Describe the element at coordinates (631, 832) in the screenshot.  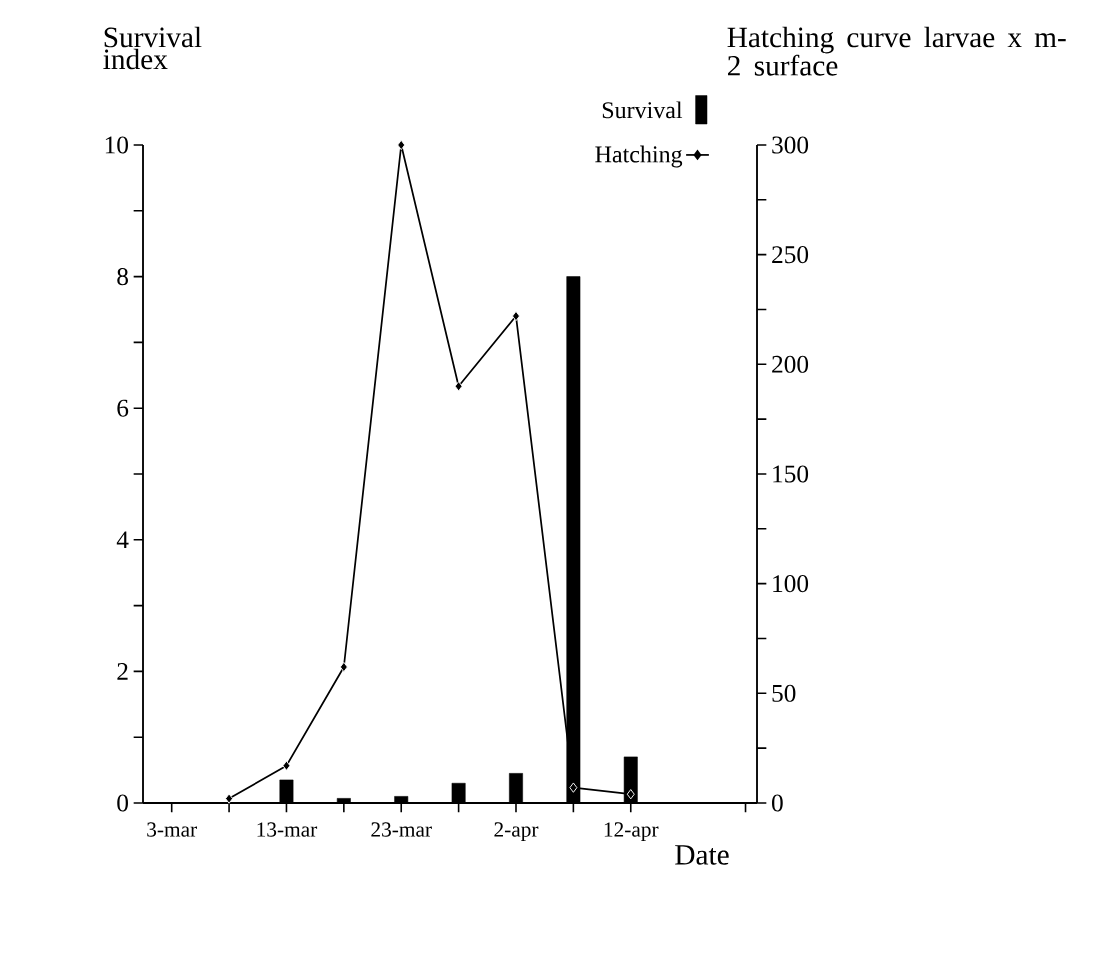
I see `x-tick-label: 12-apr` at that location.